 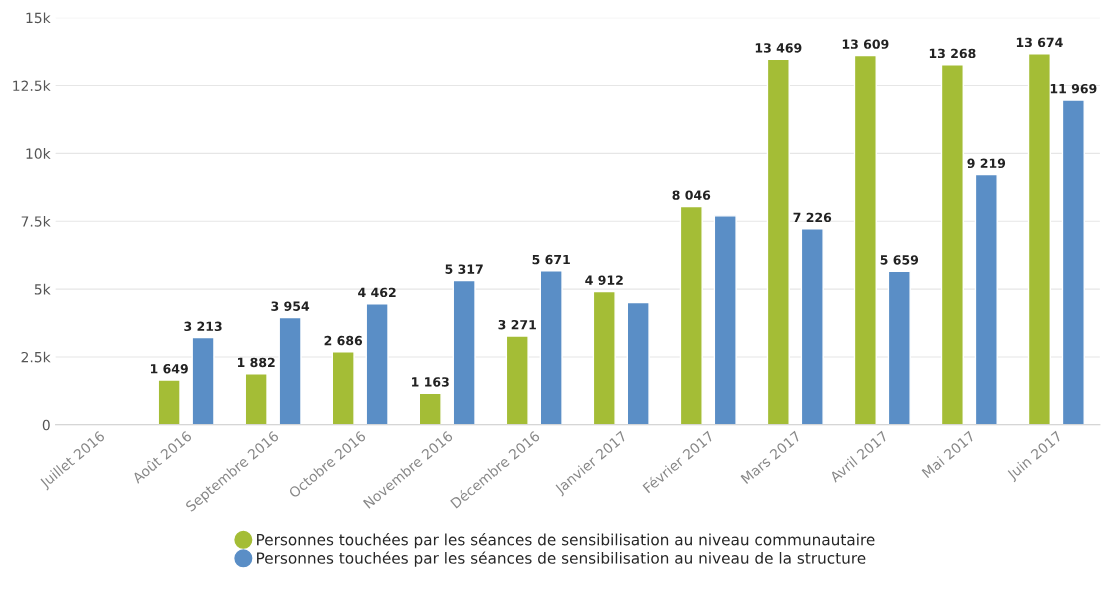 What do you see at coordinates (36, 357) in the screenshot?
I see `y-tick-label: 2.5k` at bounding box center [36, 357].